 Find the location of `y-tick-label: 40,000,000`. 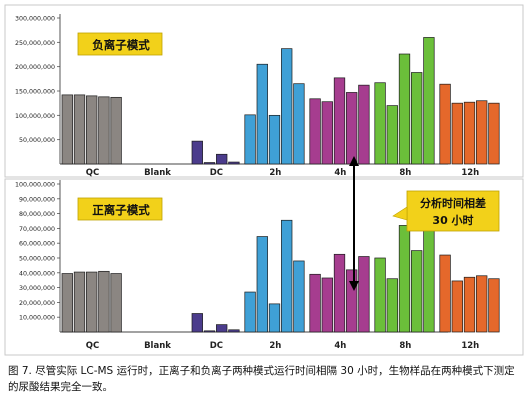

y-tick-label: 40,000,000 is located at coordinates (37, 273).